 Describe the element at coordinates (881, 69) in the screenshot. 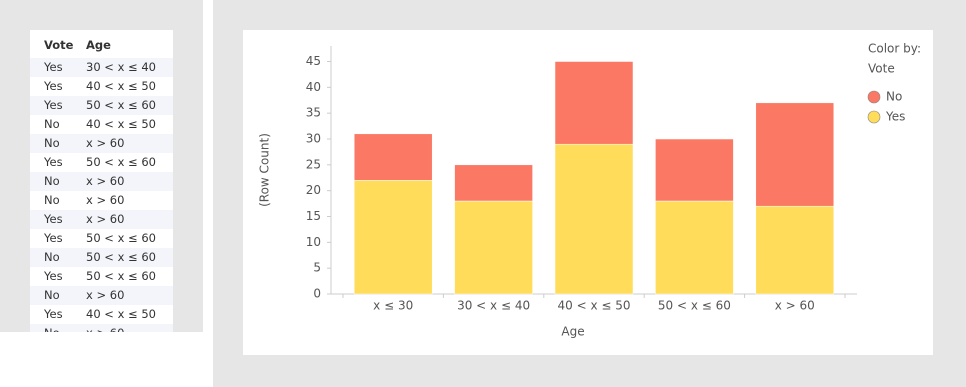

I see `legend-subtitle: Vote` at that location.